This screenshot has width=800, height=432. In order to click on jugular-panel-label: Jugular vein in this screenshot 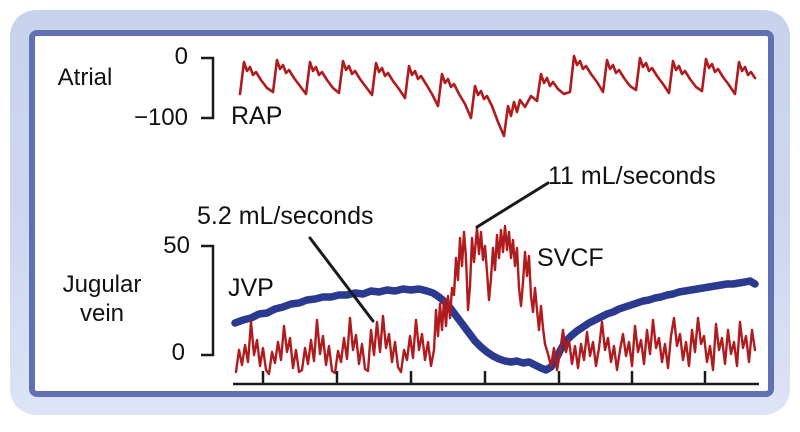, I will do `click(102, 299)`.